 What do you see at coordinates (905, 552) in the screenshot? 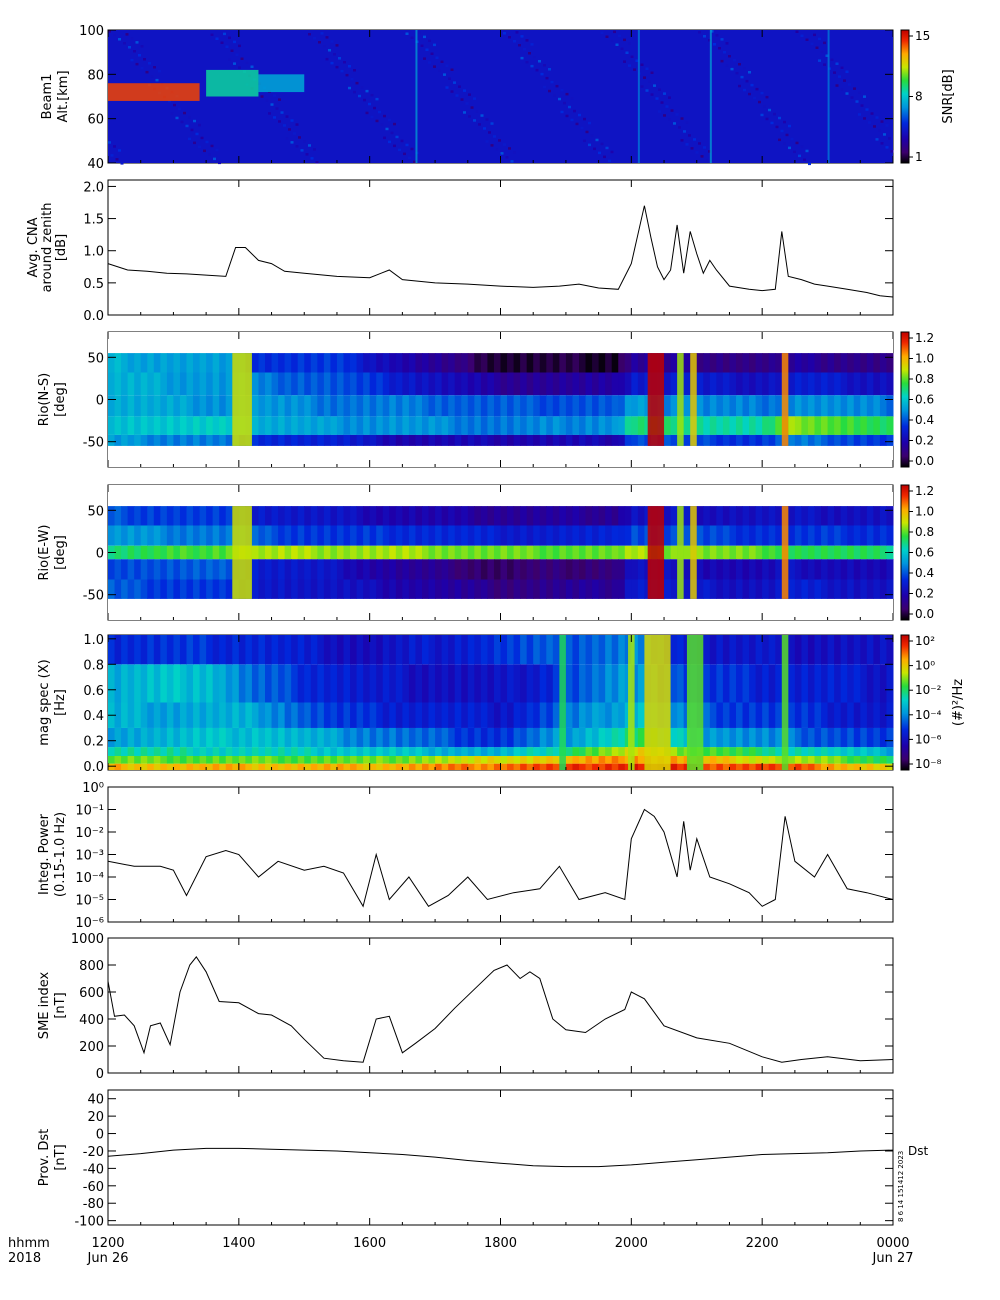
I see `colorbar` at bounding box center [905, 552].